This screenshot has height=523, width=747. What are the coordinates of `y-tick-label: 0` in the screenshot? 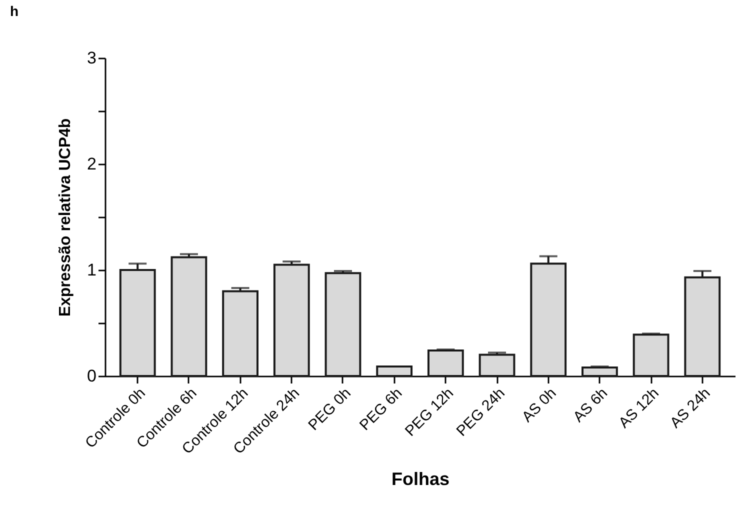 It's located at (91, 376).